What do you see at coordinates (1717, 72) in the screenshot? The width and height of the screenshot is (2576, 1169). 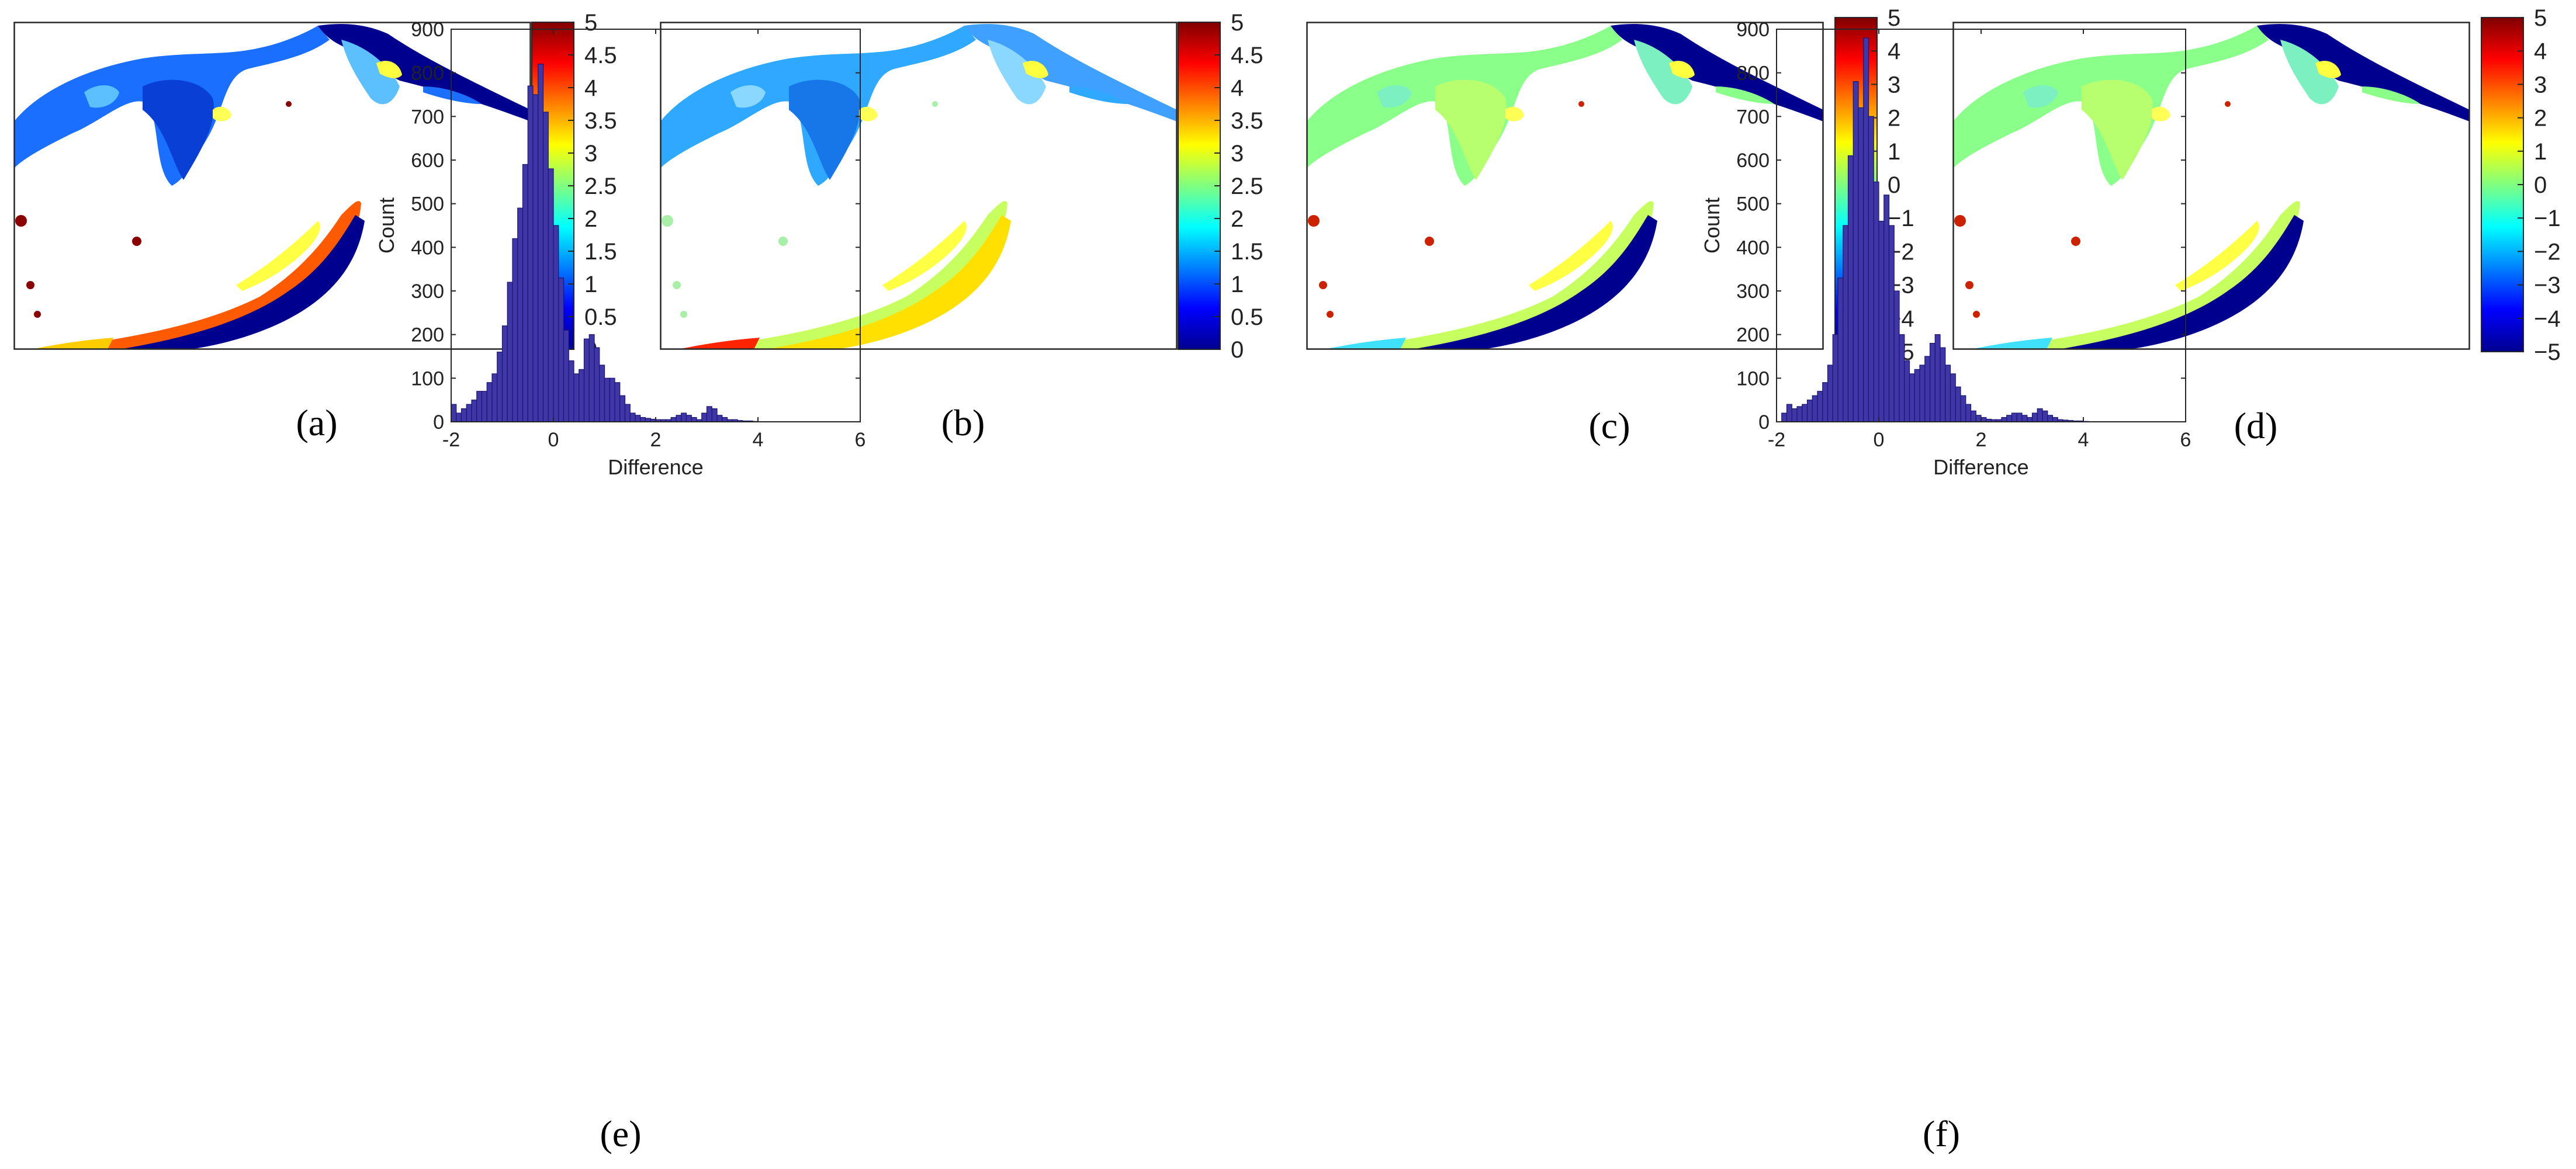 I see `map-ne-arm-c` at bounding box center [1717, 72].